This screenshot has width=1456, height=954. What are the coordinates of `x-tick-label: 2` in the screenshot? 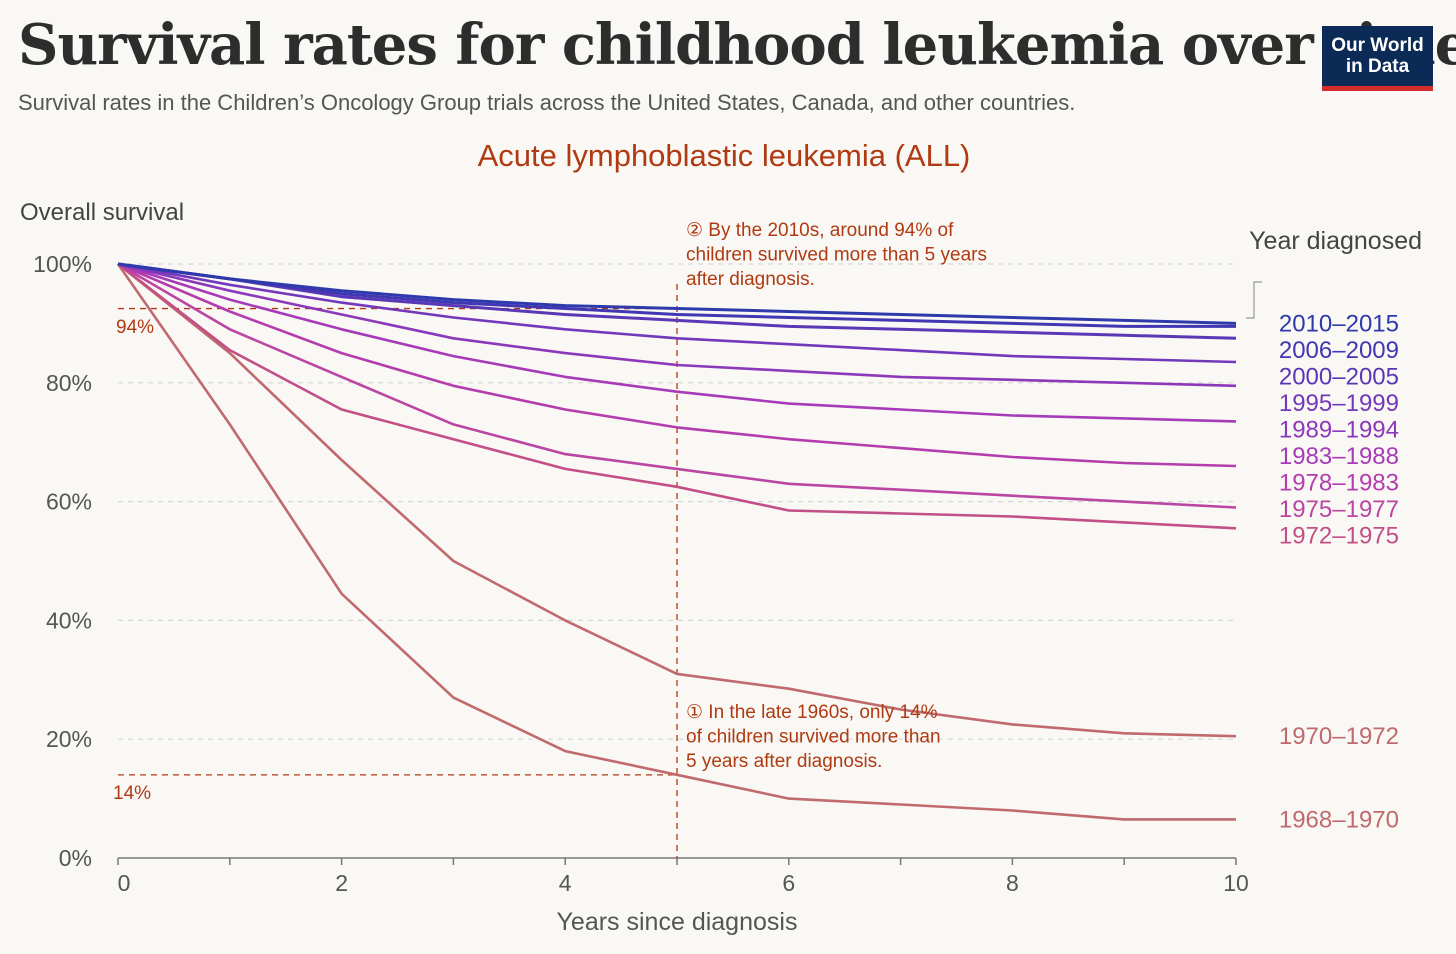 It's located at (341, 883).